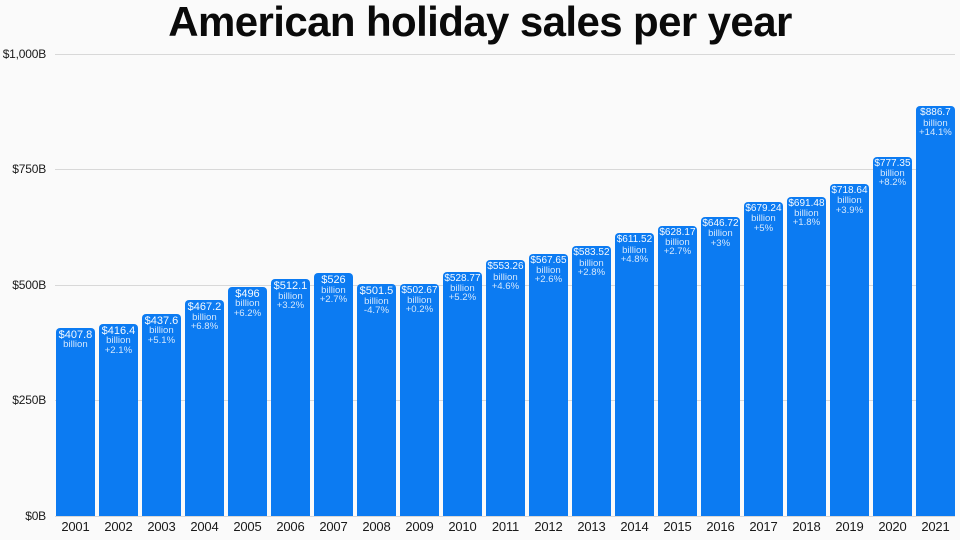  I want to click on bar-value-label: $583.52 billion +2.8%, so click(591, 263).